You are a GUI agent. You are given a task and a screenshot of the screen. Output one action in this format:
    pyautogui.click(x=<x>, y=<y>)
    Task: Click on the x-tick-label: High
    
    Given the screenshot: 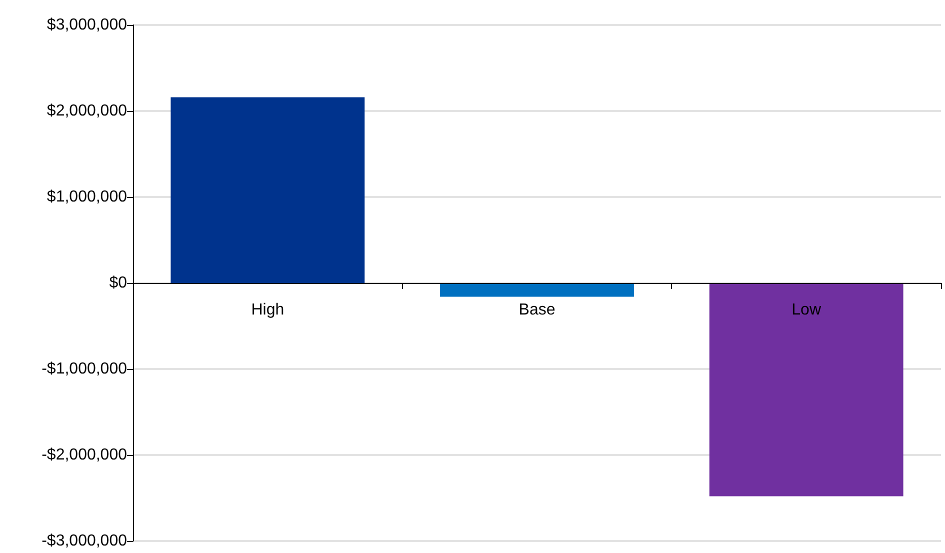 What is the action you would take?
    pyautogui.click(x=267, y=310)
    